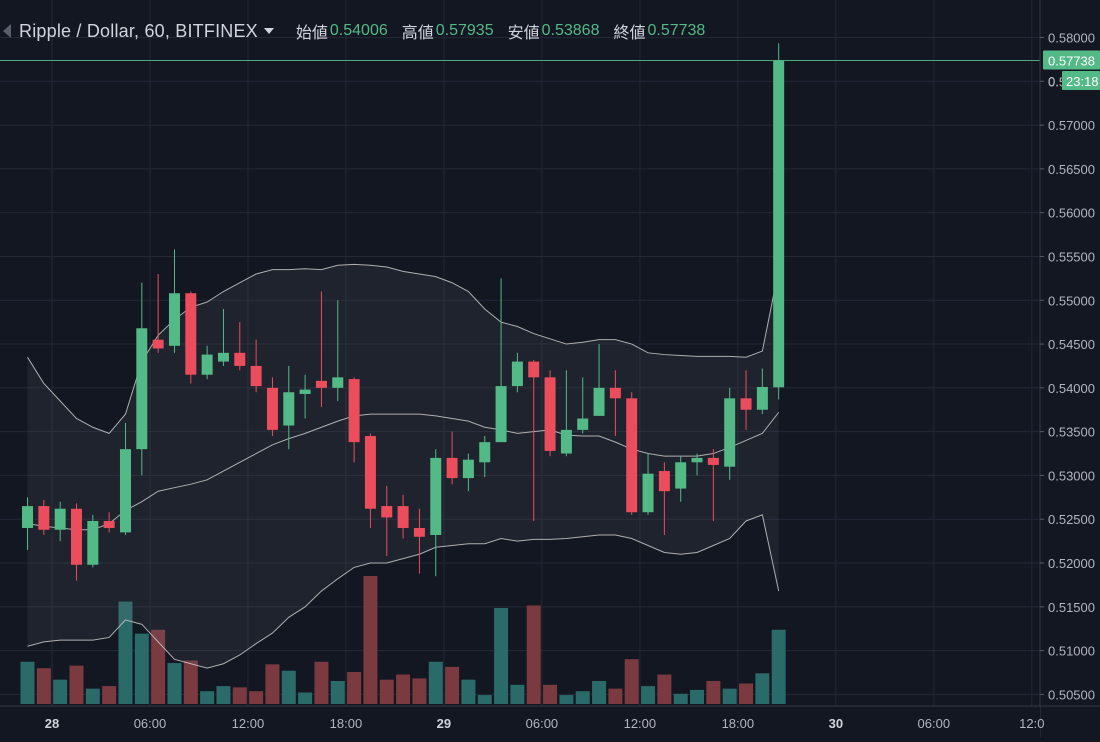 This screenshot has height=742, width=1100. I want to click on price-tick-label: 0.53500, so click(1071, 432).